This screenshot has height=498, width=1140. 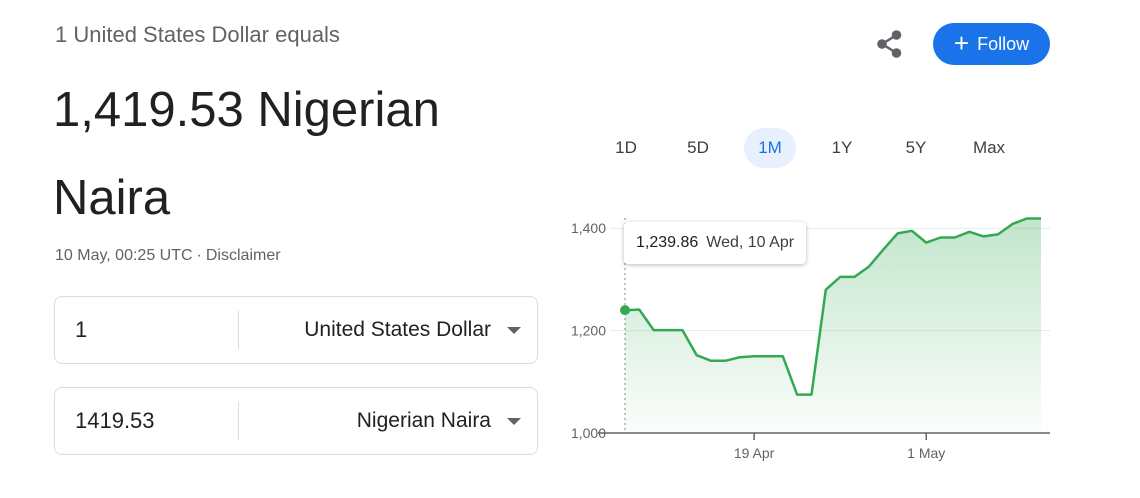 I want to click on converter-row-to: Nigerian Naira, so click(x=296, y=421).